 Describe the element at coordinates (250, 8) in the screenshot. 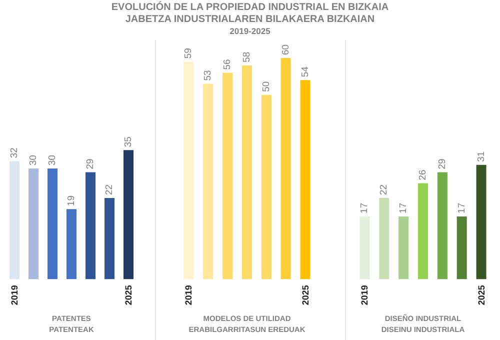

I see `chart-title: EVOLUCIÓN DE LA PROPIEDAD INDUSTRIAL EN BIZKAIA` at that location.